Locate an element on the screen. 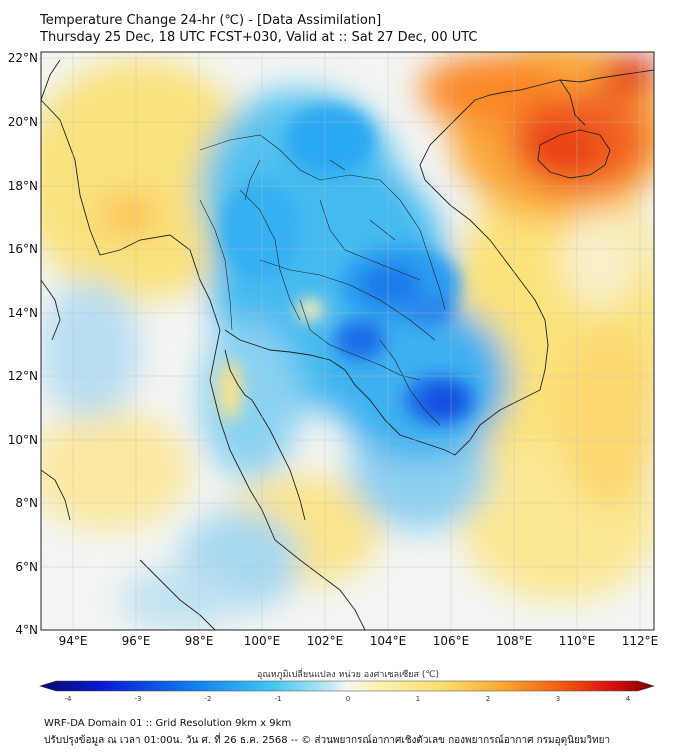 This screenshot has height=756, width=676. lon-label: 112°E is located at coordinates (640, 641).